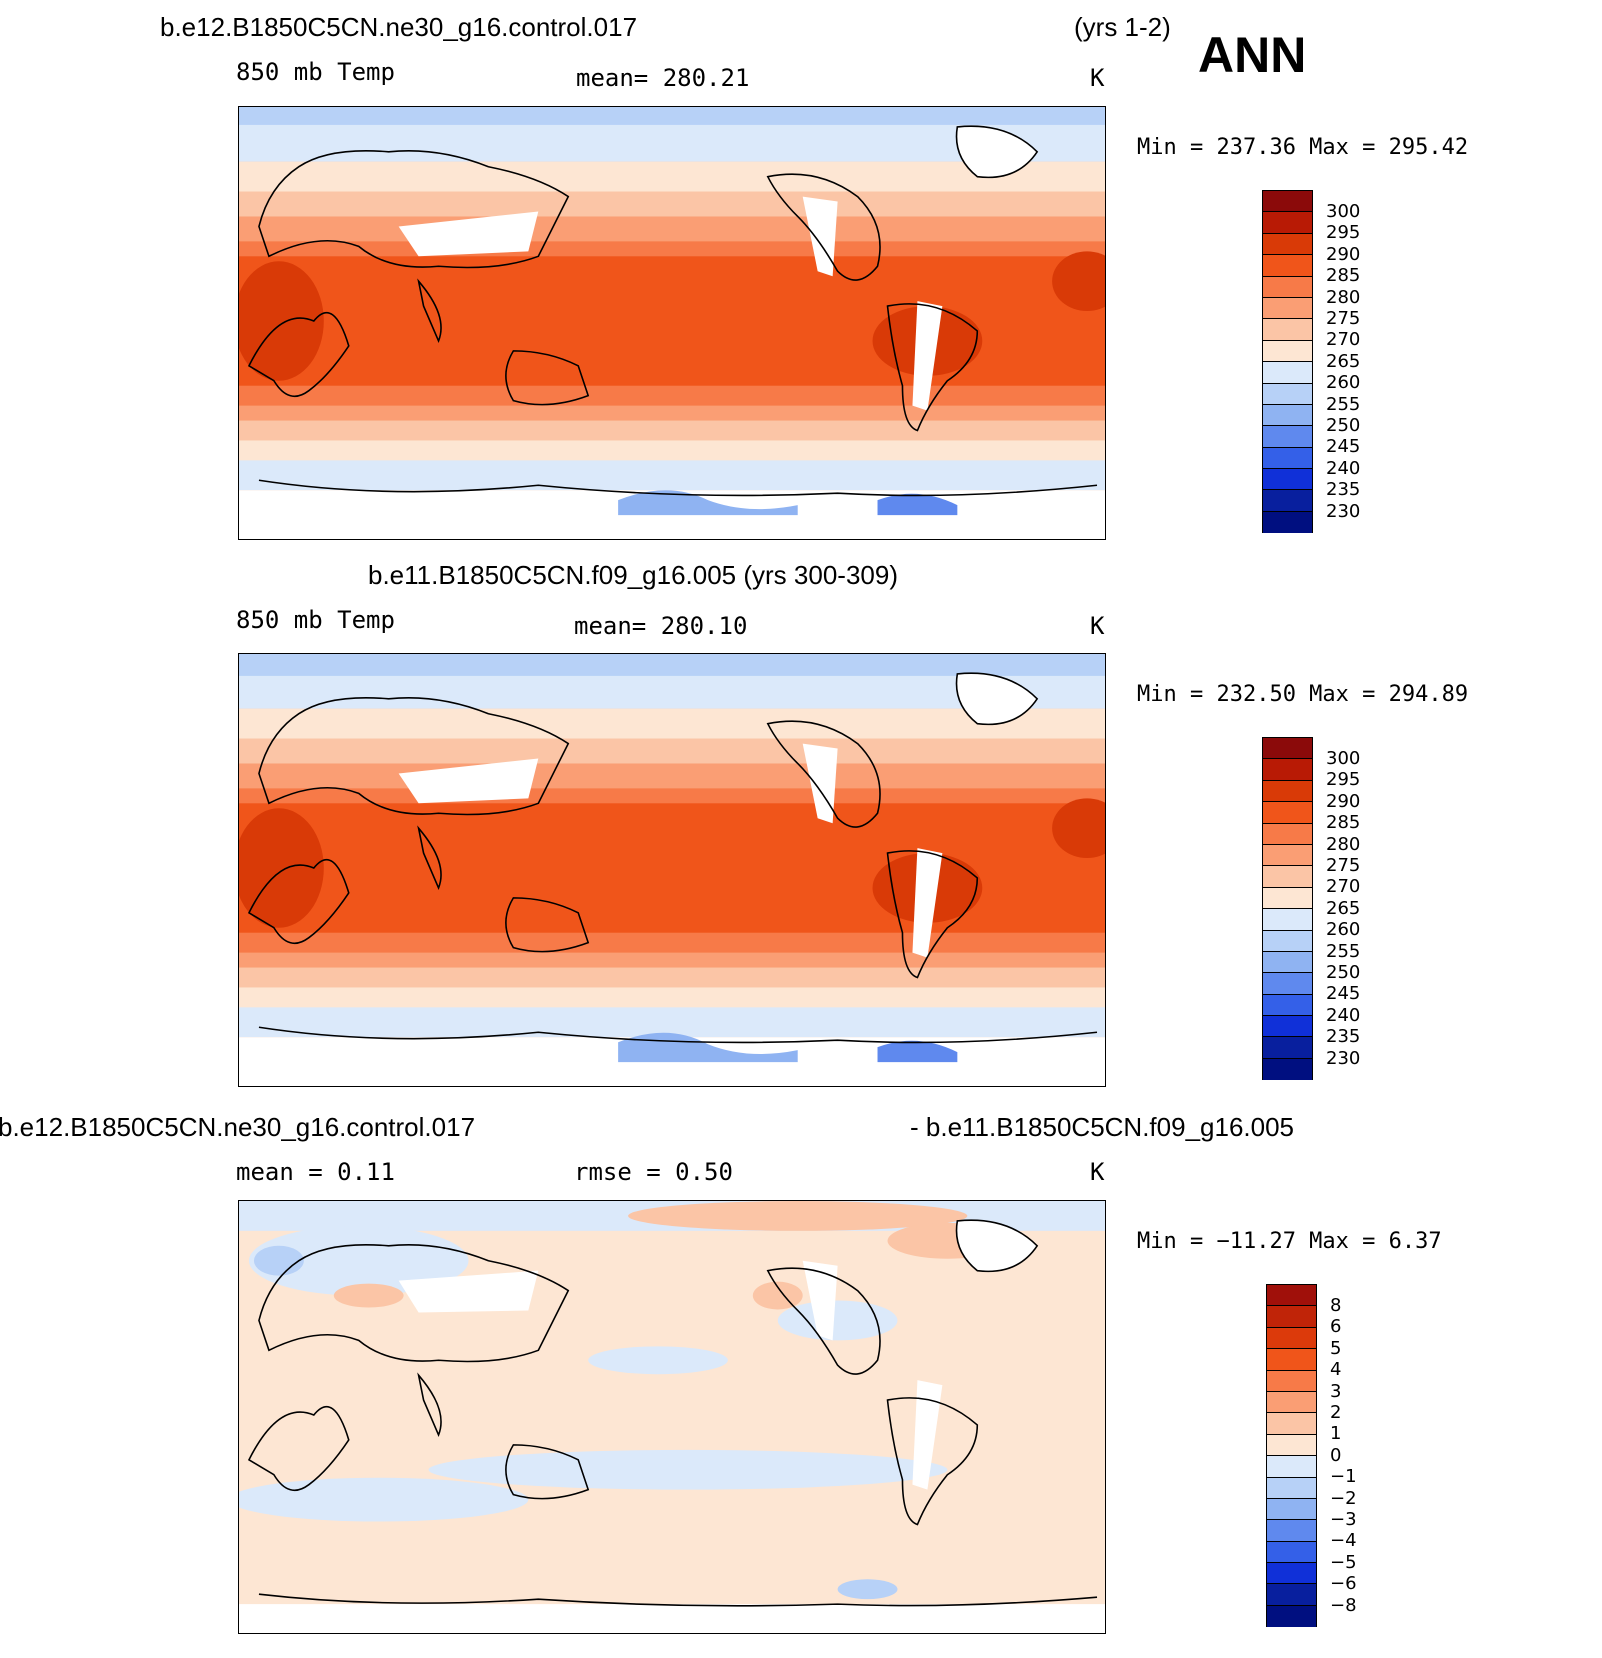 The width and height of the screenshot is (1602, 1658). I want to click on panel3-colorbar, so click(1291, 1456).